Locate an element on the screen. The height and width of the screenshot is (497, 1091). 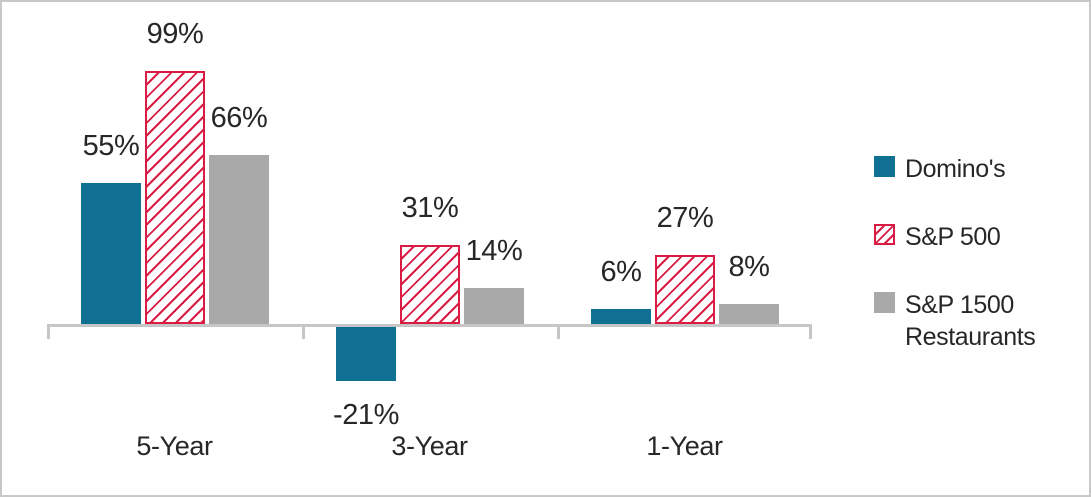
category-label-3-year: 3-Year is located at coordinates (429, 446).